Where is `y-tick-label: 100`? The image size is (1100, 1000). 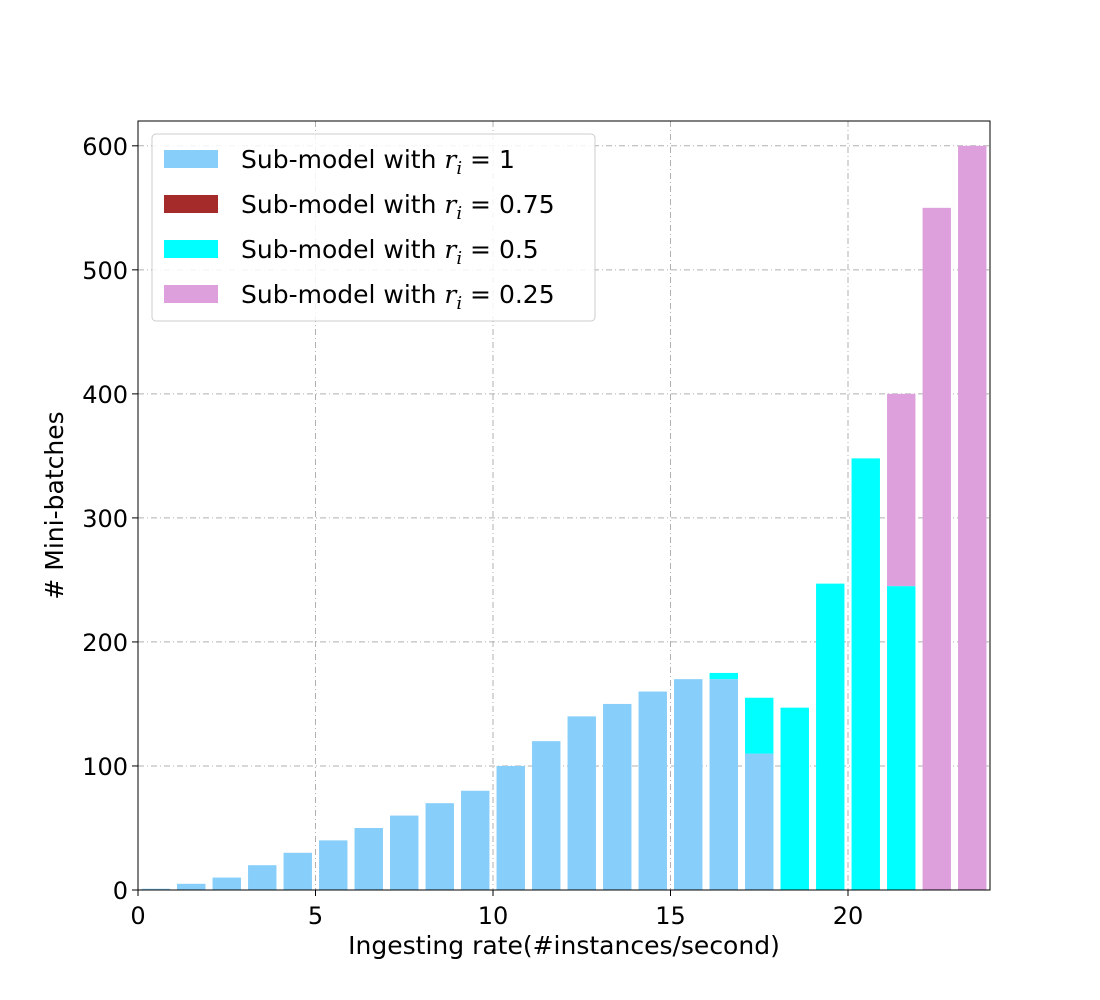
y-tick-label: 100 is located at coordinates (105, 767).